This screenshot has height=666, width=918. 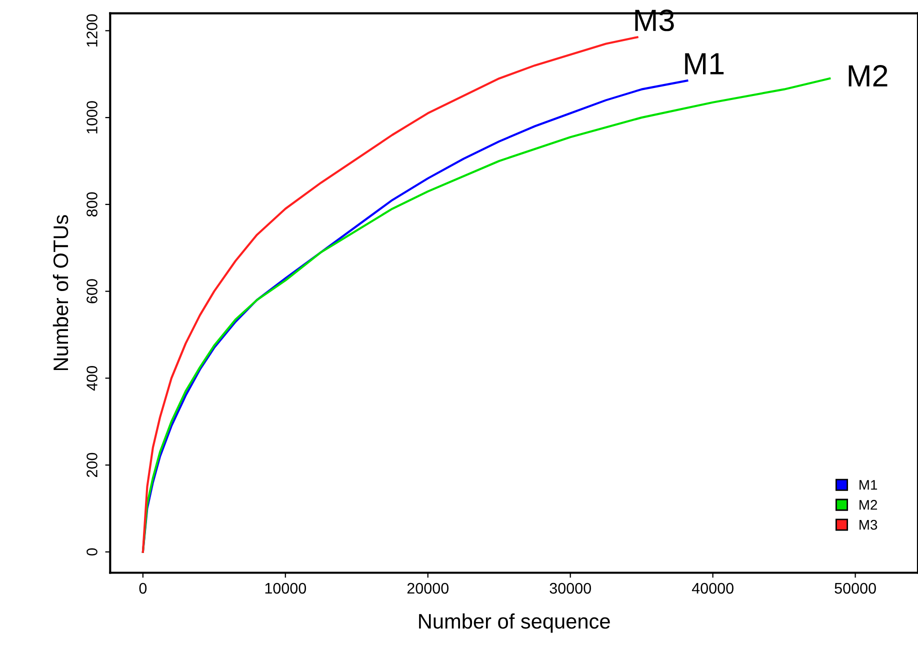 What do you see at coordinates (60, 292) in the screenshot?
I see `y-axis-title: Number of OTUs` at bounding box center [60, 292].